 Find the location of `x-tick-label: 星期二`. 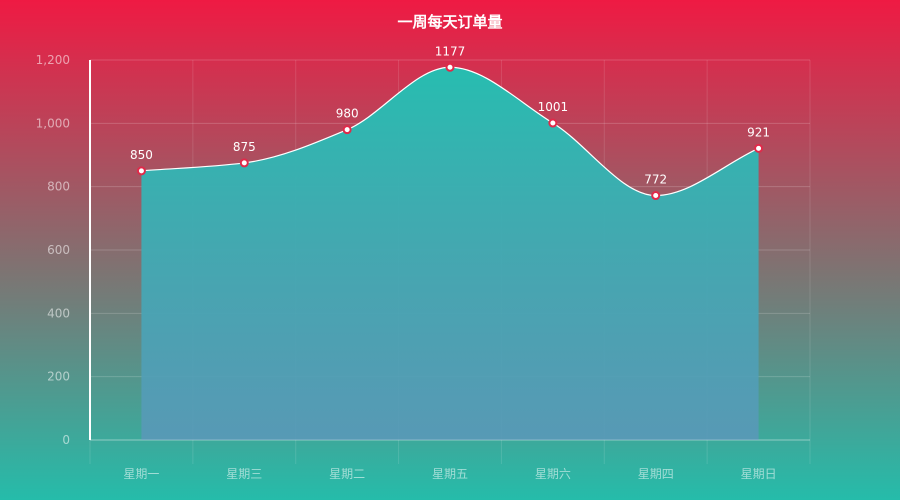

x-tick-label: 星期二 is located at coordinates (347, 474).